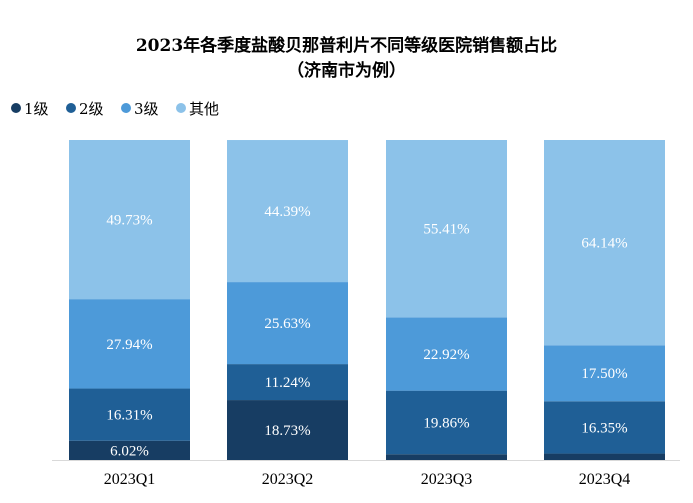 This screenshot has height=503, width=693. What do you see at coordinates (447, 479) in the screenshot?
I see `x-tick-label-2023Q3: 2023Q3` at bounding box center [447, 479].